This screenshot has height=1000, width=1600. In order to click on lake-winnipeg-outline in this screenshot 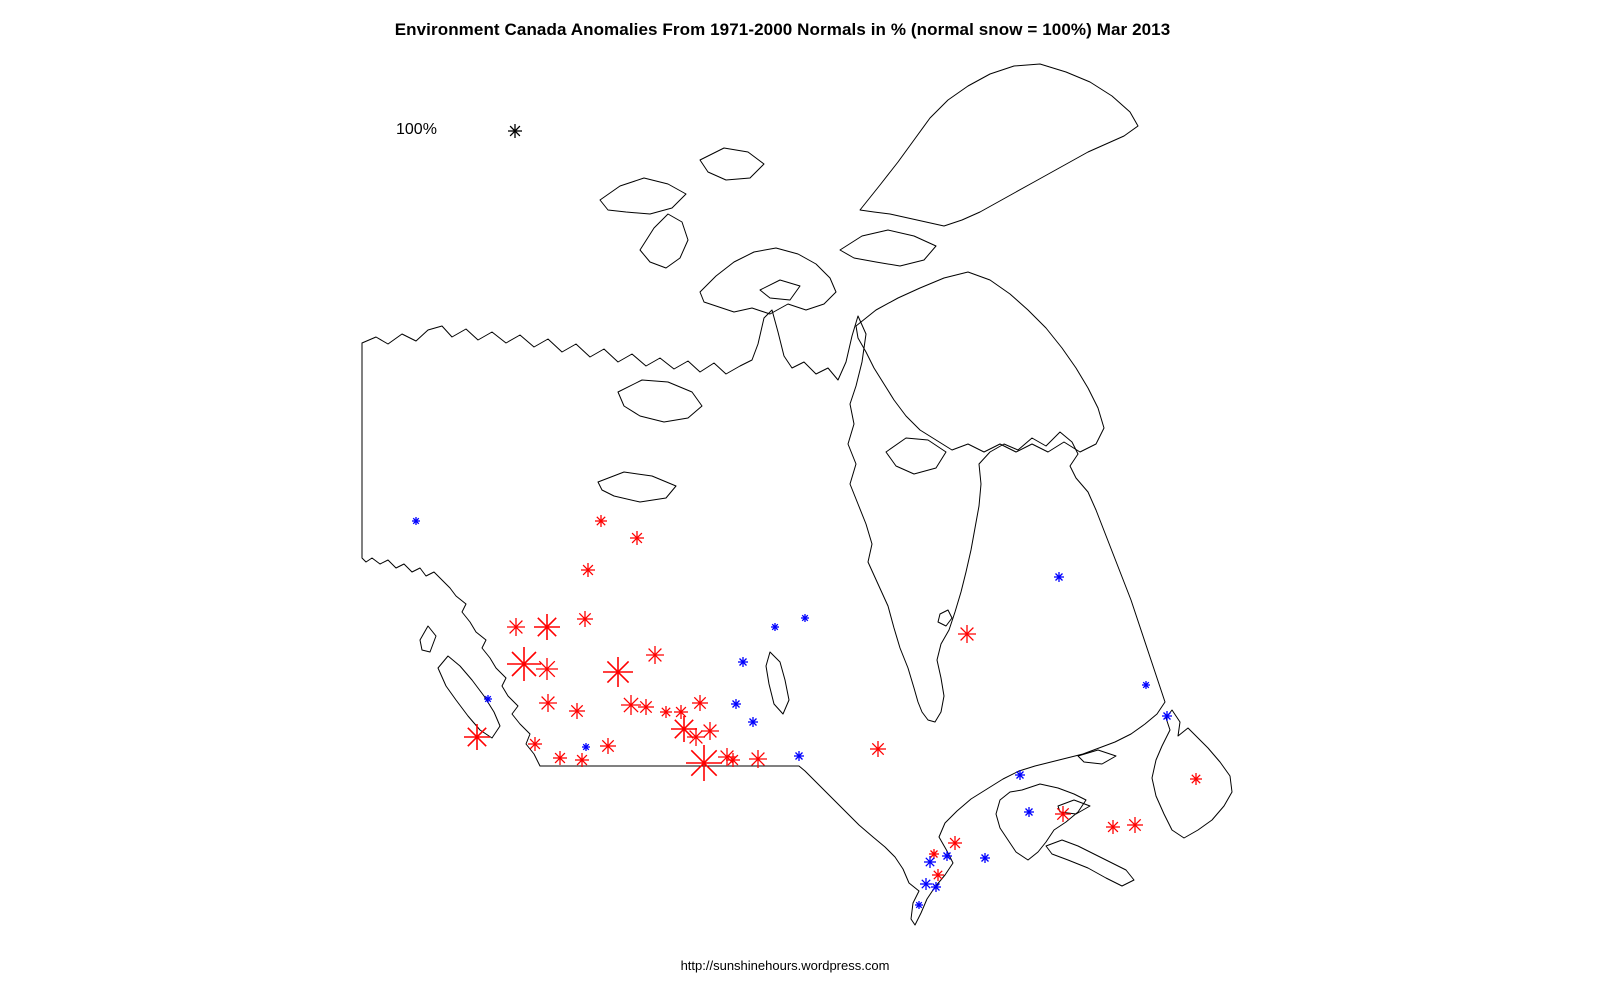, I will do `click(777, 683)`.